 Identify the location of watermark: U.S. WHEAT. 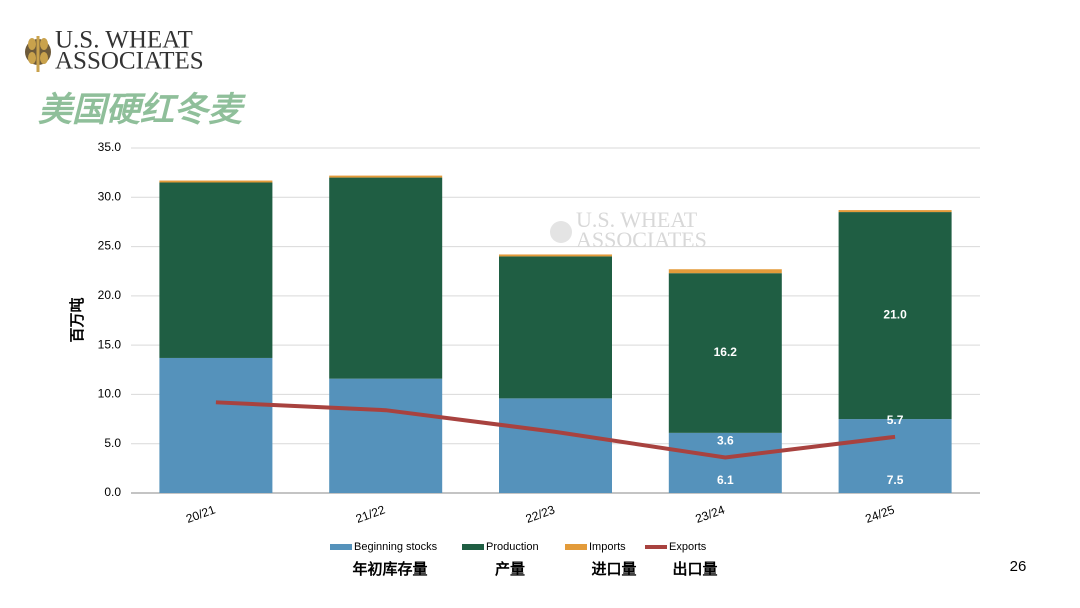
(637, 219).